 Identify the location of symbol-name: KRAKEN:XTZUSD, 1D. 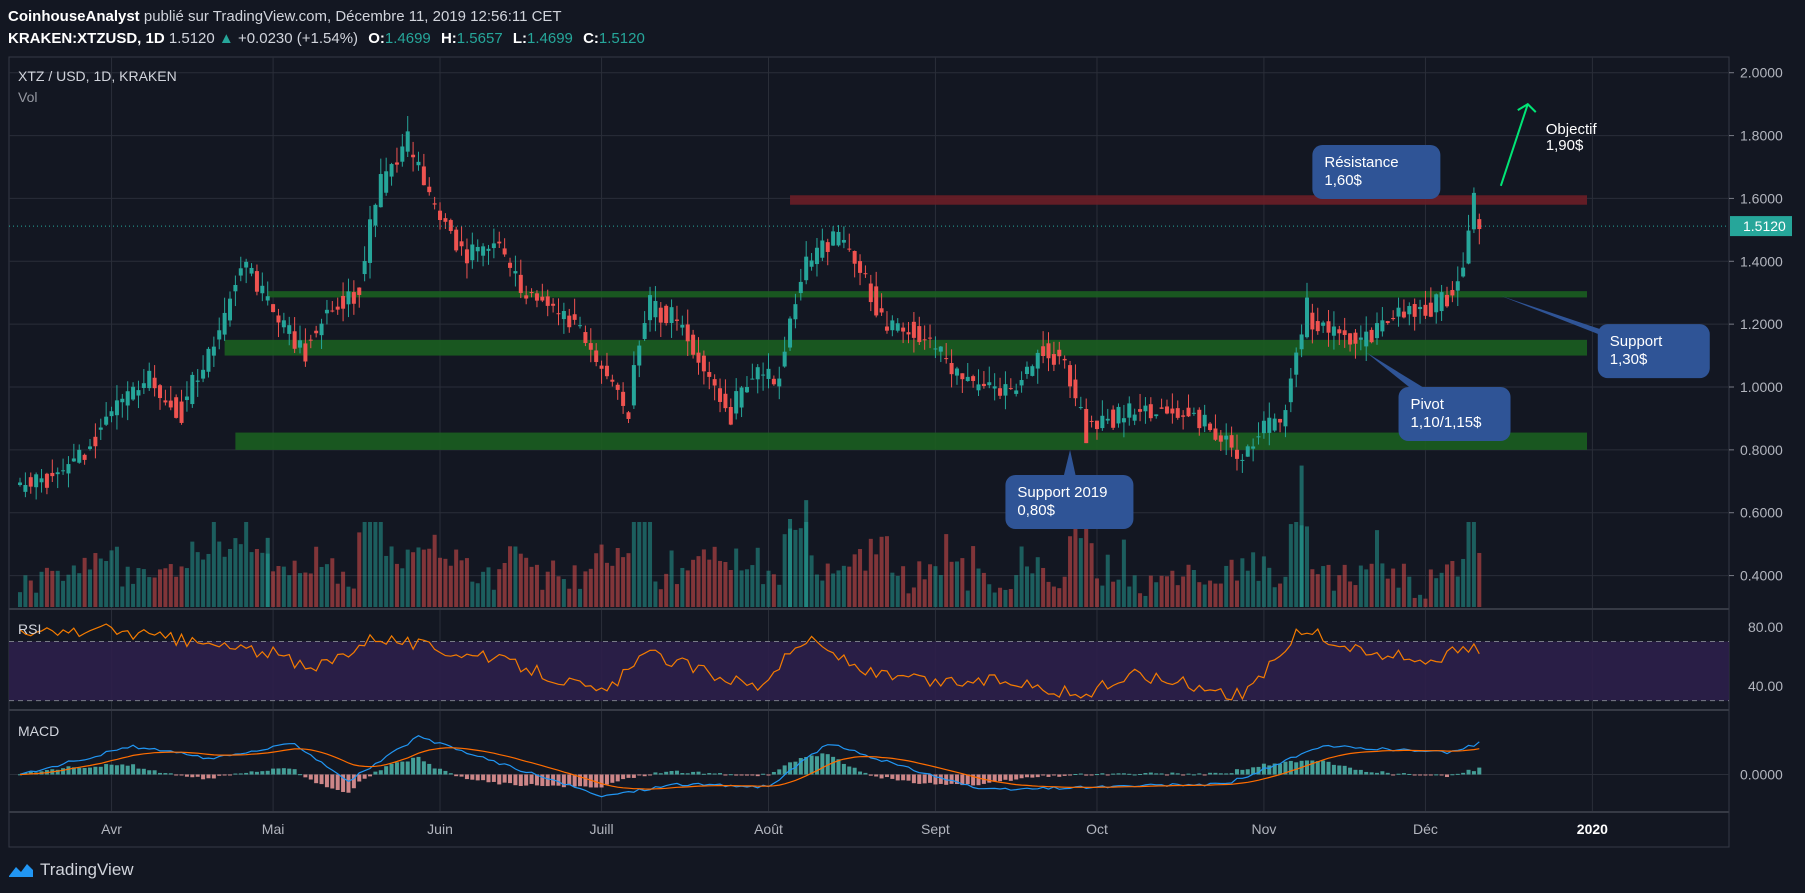
(86, 38).